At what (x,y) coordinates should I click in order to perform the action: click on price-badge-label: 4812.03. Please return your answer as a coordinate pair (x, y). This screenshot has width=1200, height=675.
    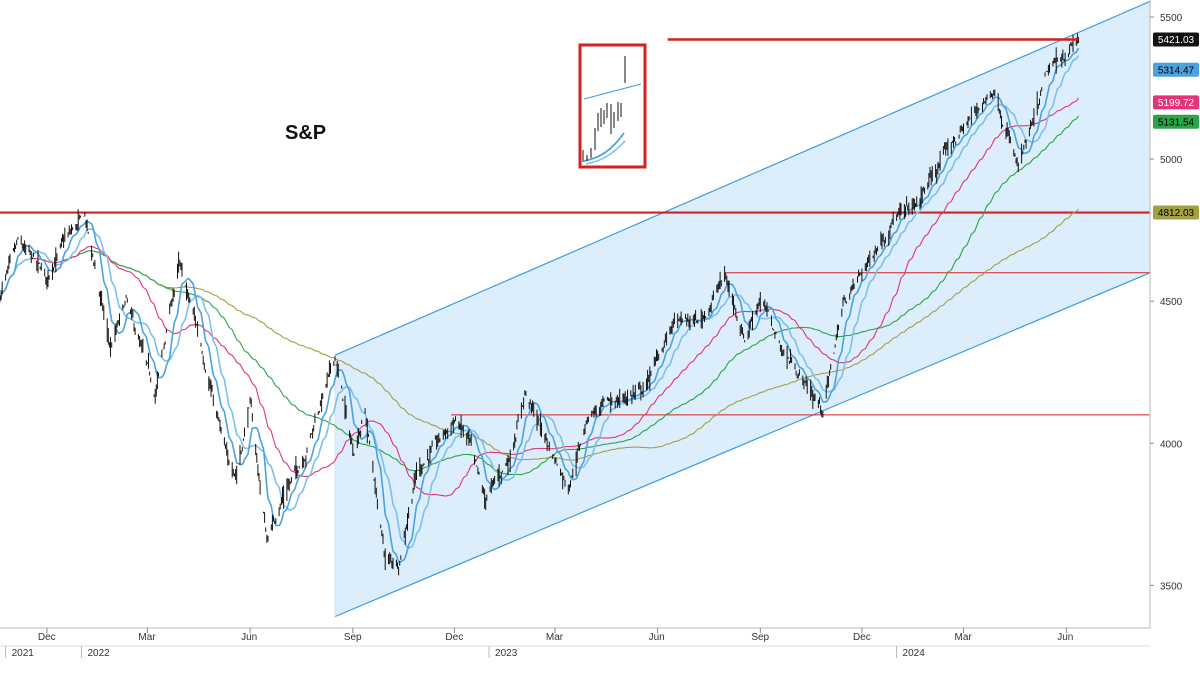
    Looking at the image, I should click on (1176, 213).